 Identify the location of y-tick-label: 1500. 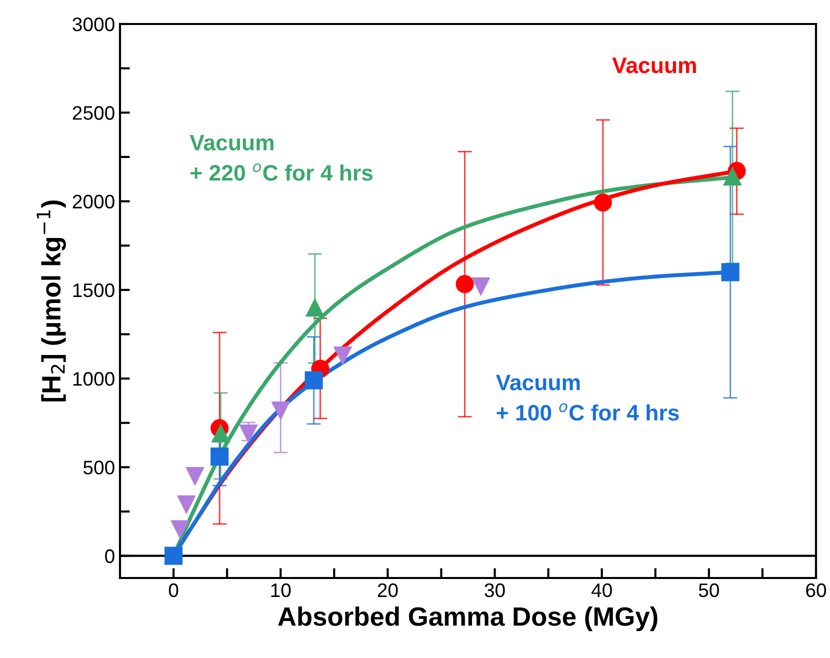
(93, 290).